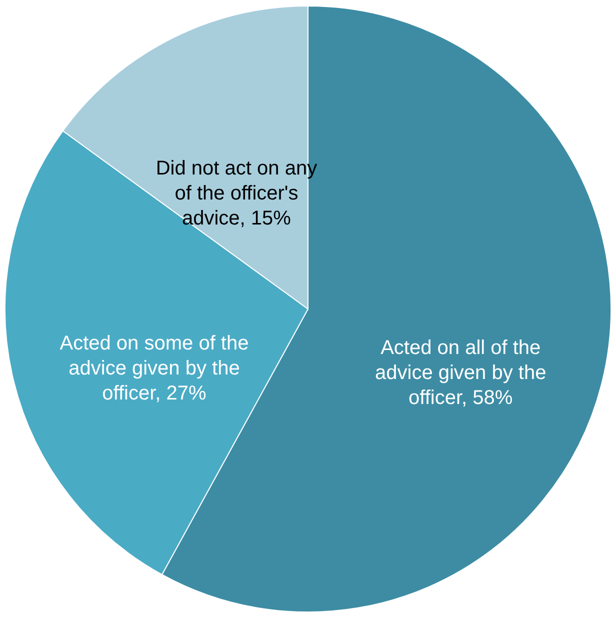 This screenshot has height=618, width=616. Describe the element at coordinates (154, 368) in the screenshot. I see `slice-label: Acted on some of the advice given by the officer, 27%` at that location.